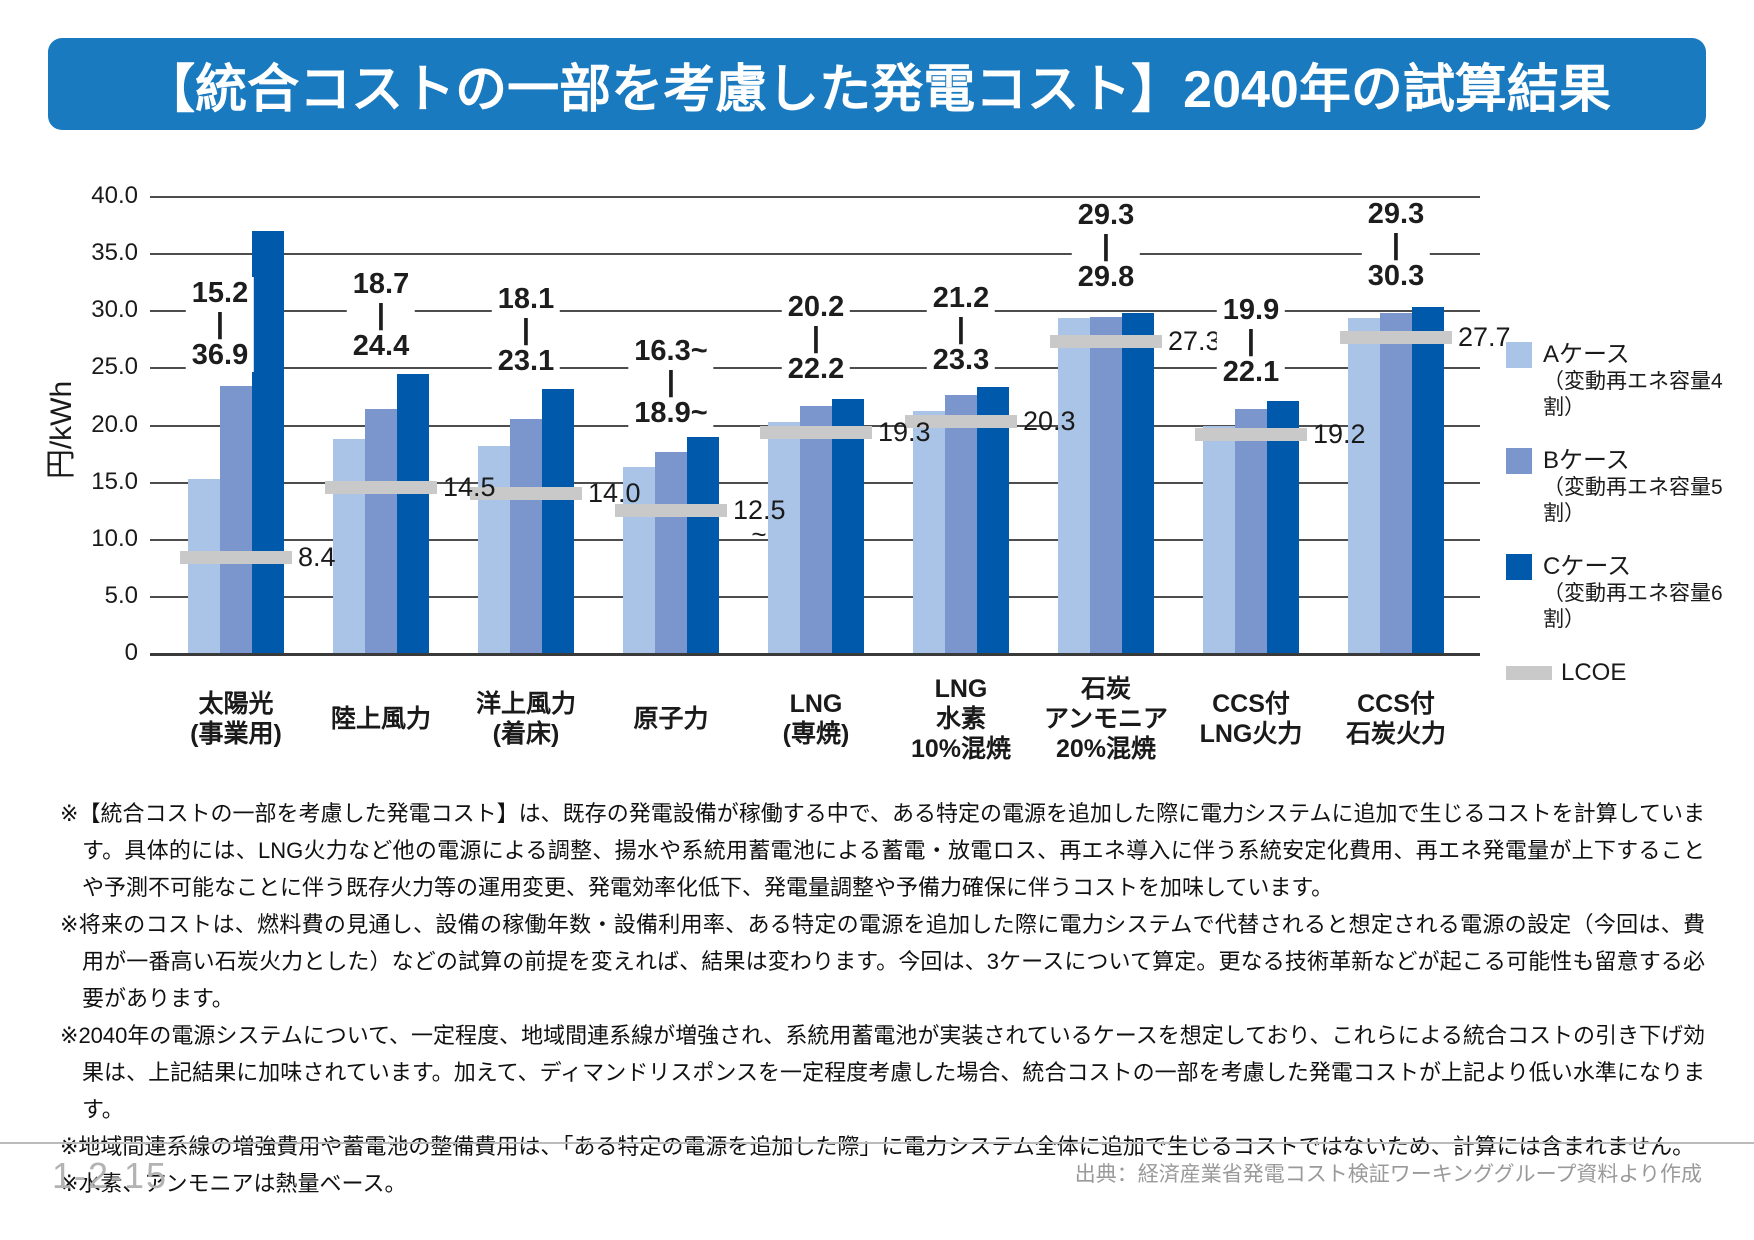 The width and height of the screenshot is (1754, 1240). Describe the element at coordinates (110, 1175) in the screenshot. I see `page-number: 1-2-15` at that location.